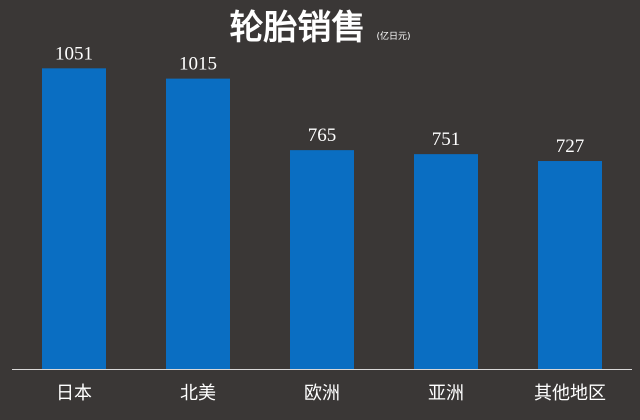 This screenshot has width=640, height=420. I want to click on category-label-0: 日本, so click(74, 393).